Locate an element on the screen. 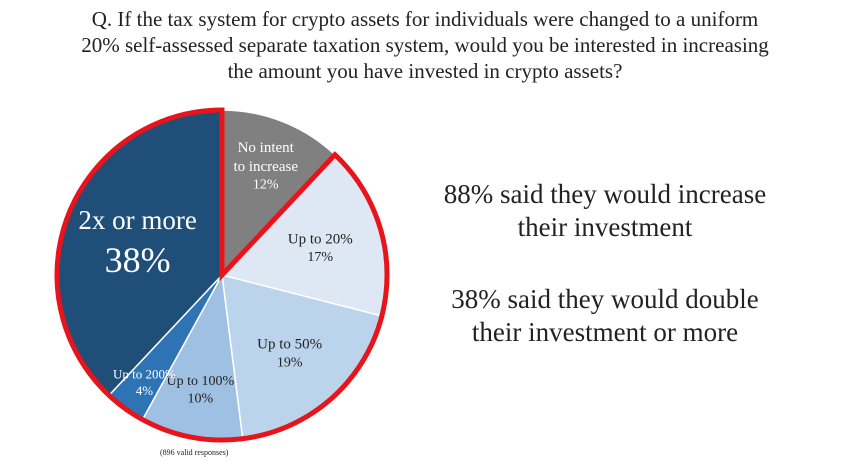  slice-label: 2x or more 38% is located at coordinates (137, 242).